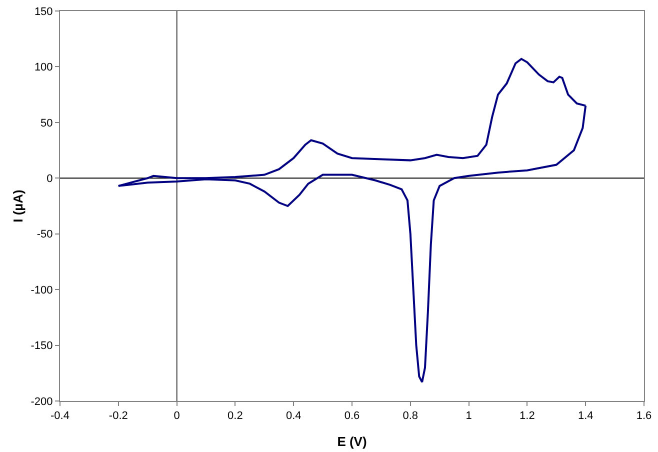 The width and height of the screenshot is (658, 452). Describe the element at coordinates (410, 416) in the screenshot. I see `x-tick-label: 0.8` at that location.